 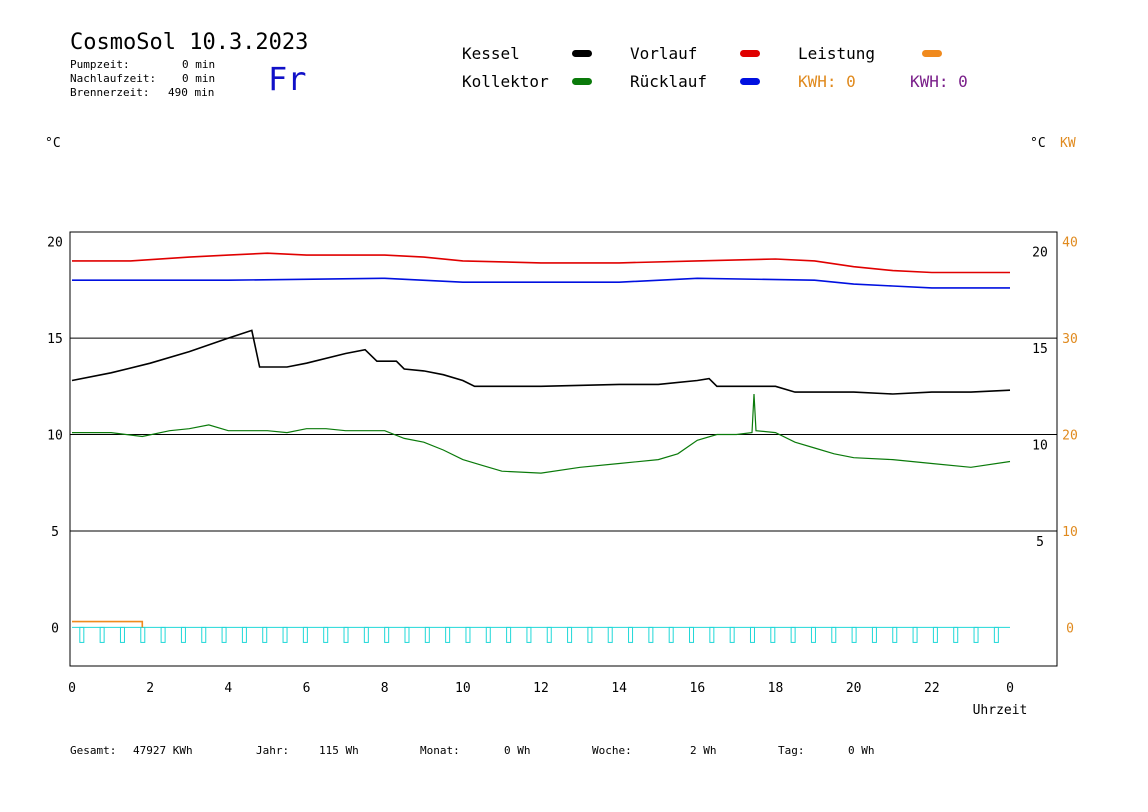 I want to click on series-kollektor-line, so click(x=541, y=433).